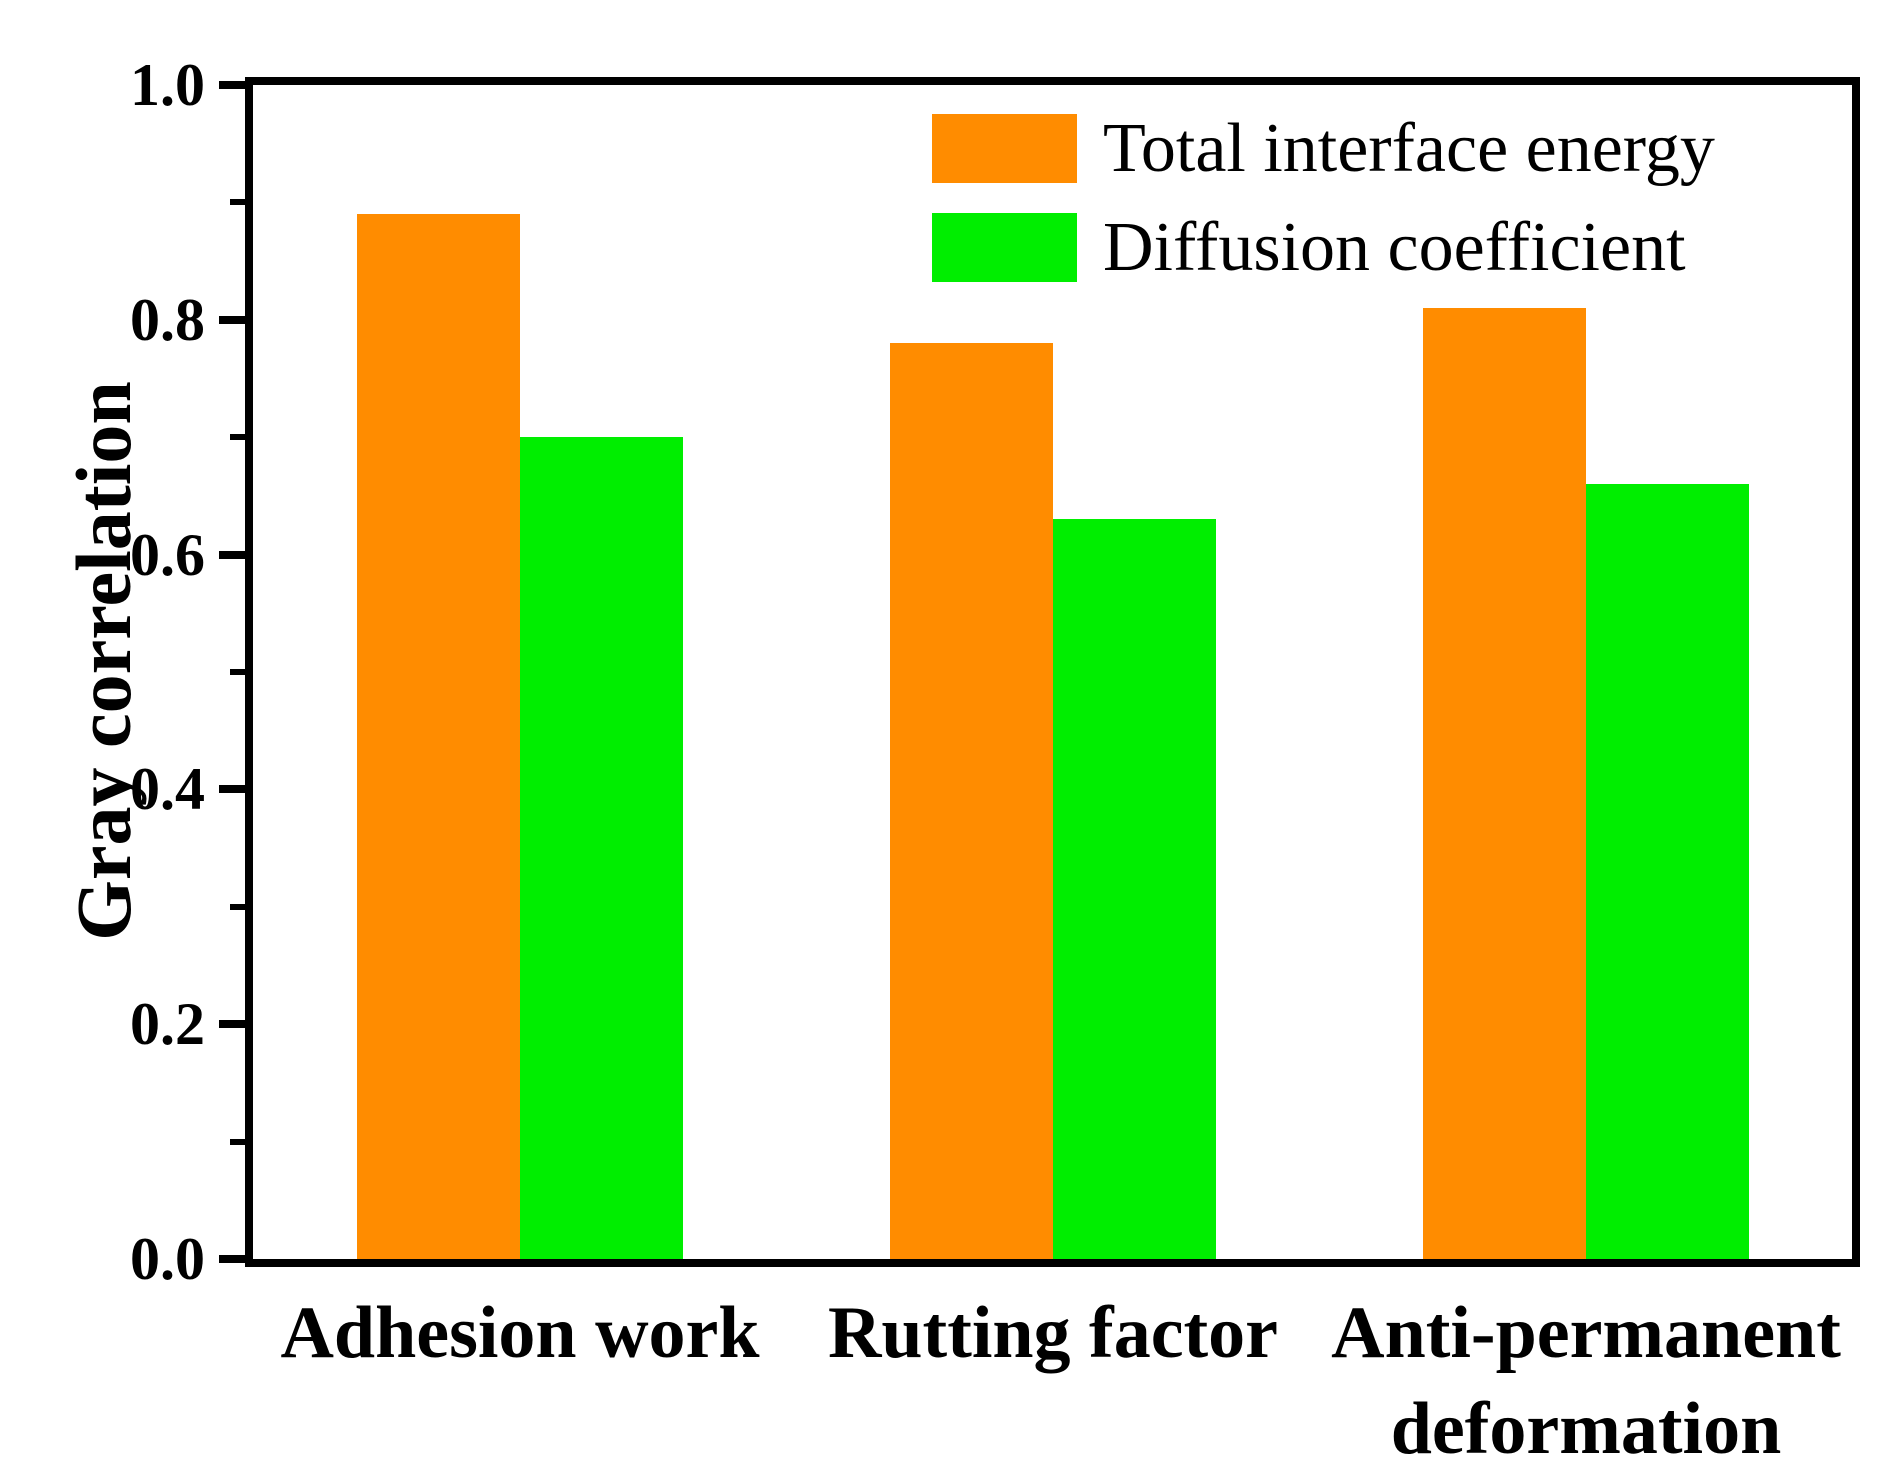 This screenshot has height=1479, width=1888. Describe the element at coordinates (167, 555) in the screenshot. I see `y-tick-label: 0.6` at that location.